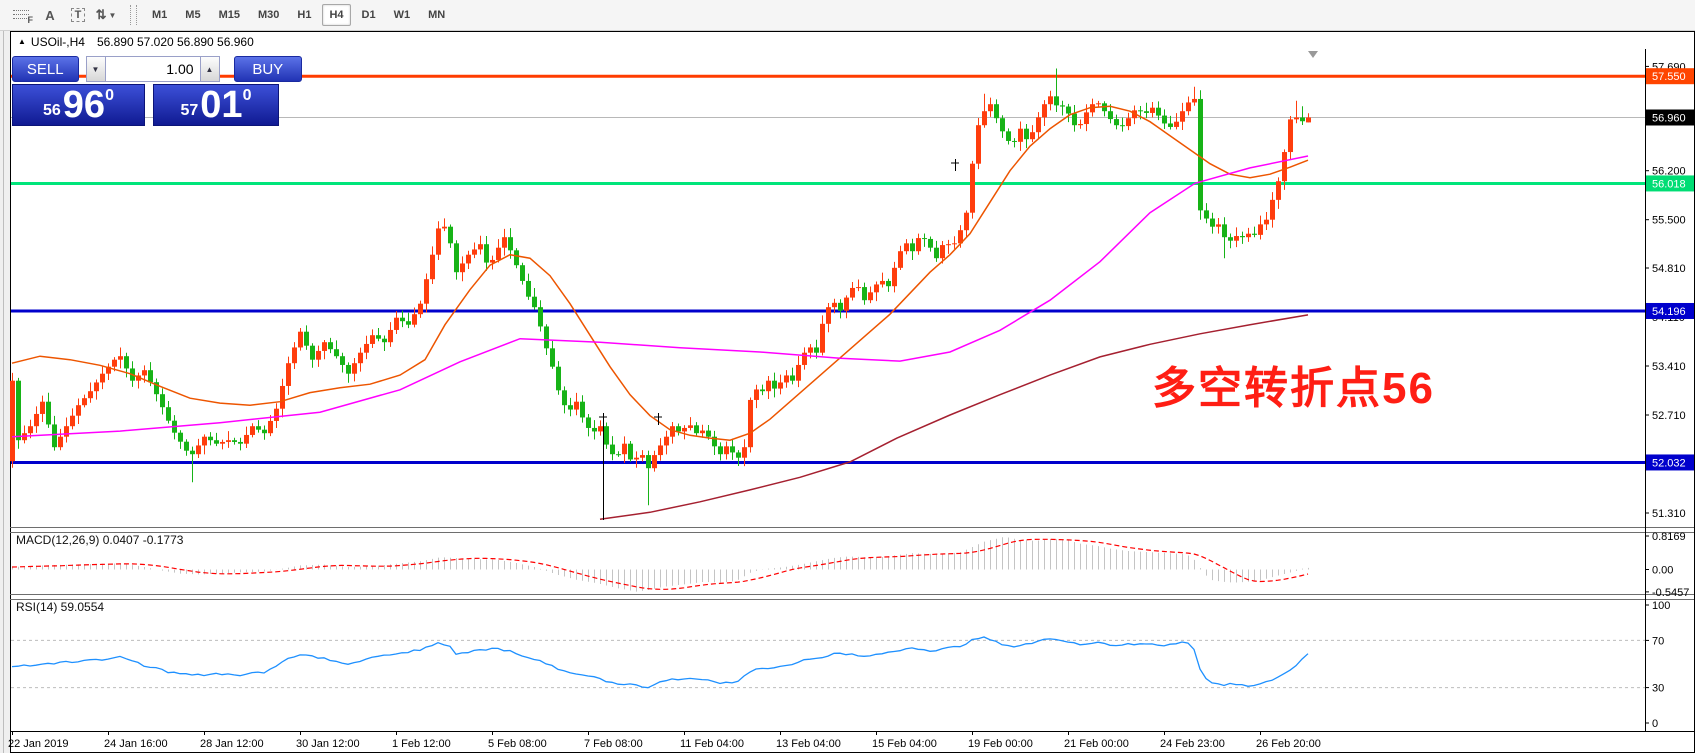  I want to click on timeframe-button-m30: M30, so click(268, 15).